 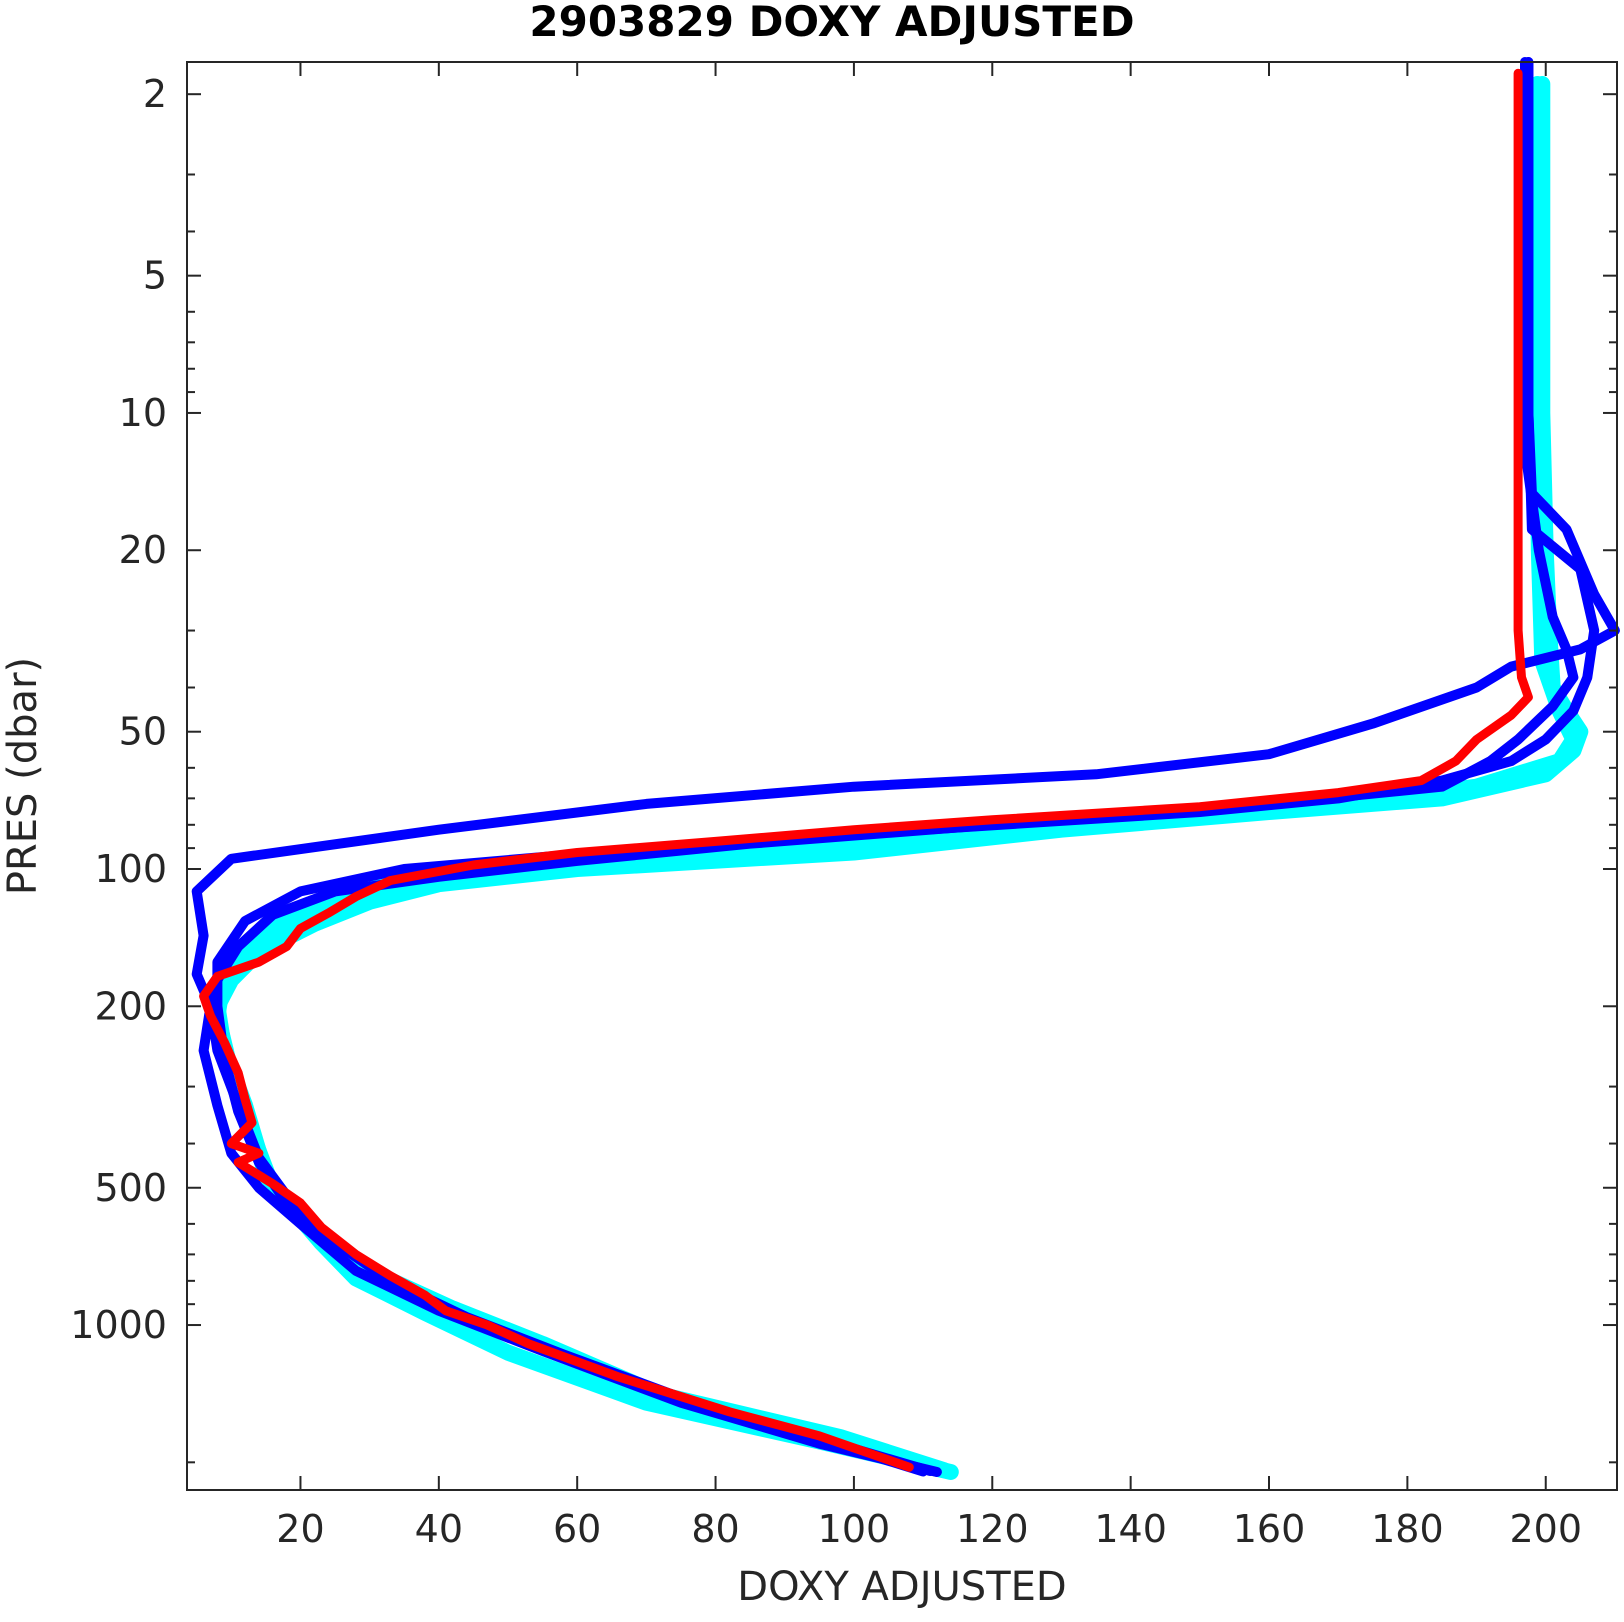 I want to click on y-tick-label: 50, so click(x=143, y=732).